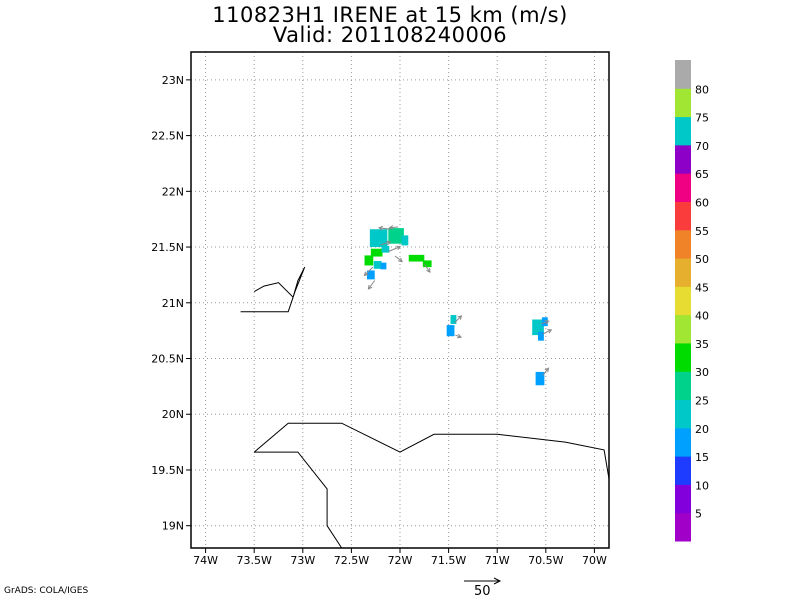  Describe the element at coordinates (390, 35) in the screenshot. I see `chart-valid-time: Valid: 201108240006` at that location.